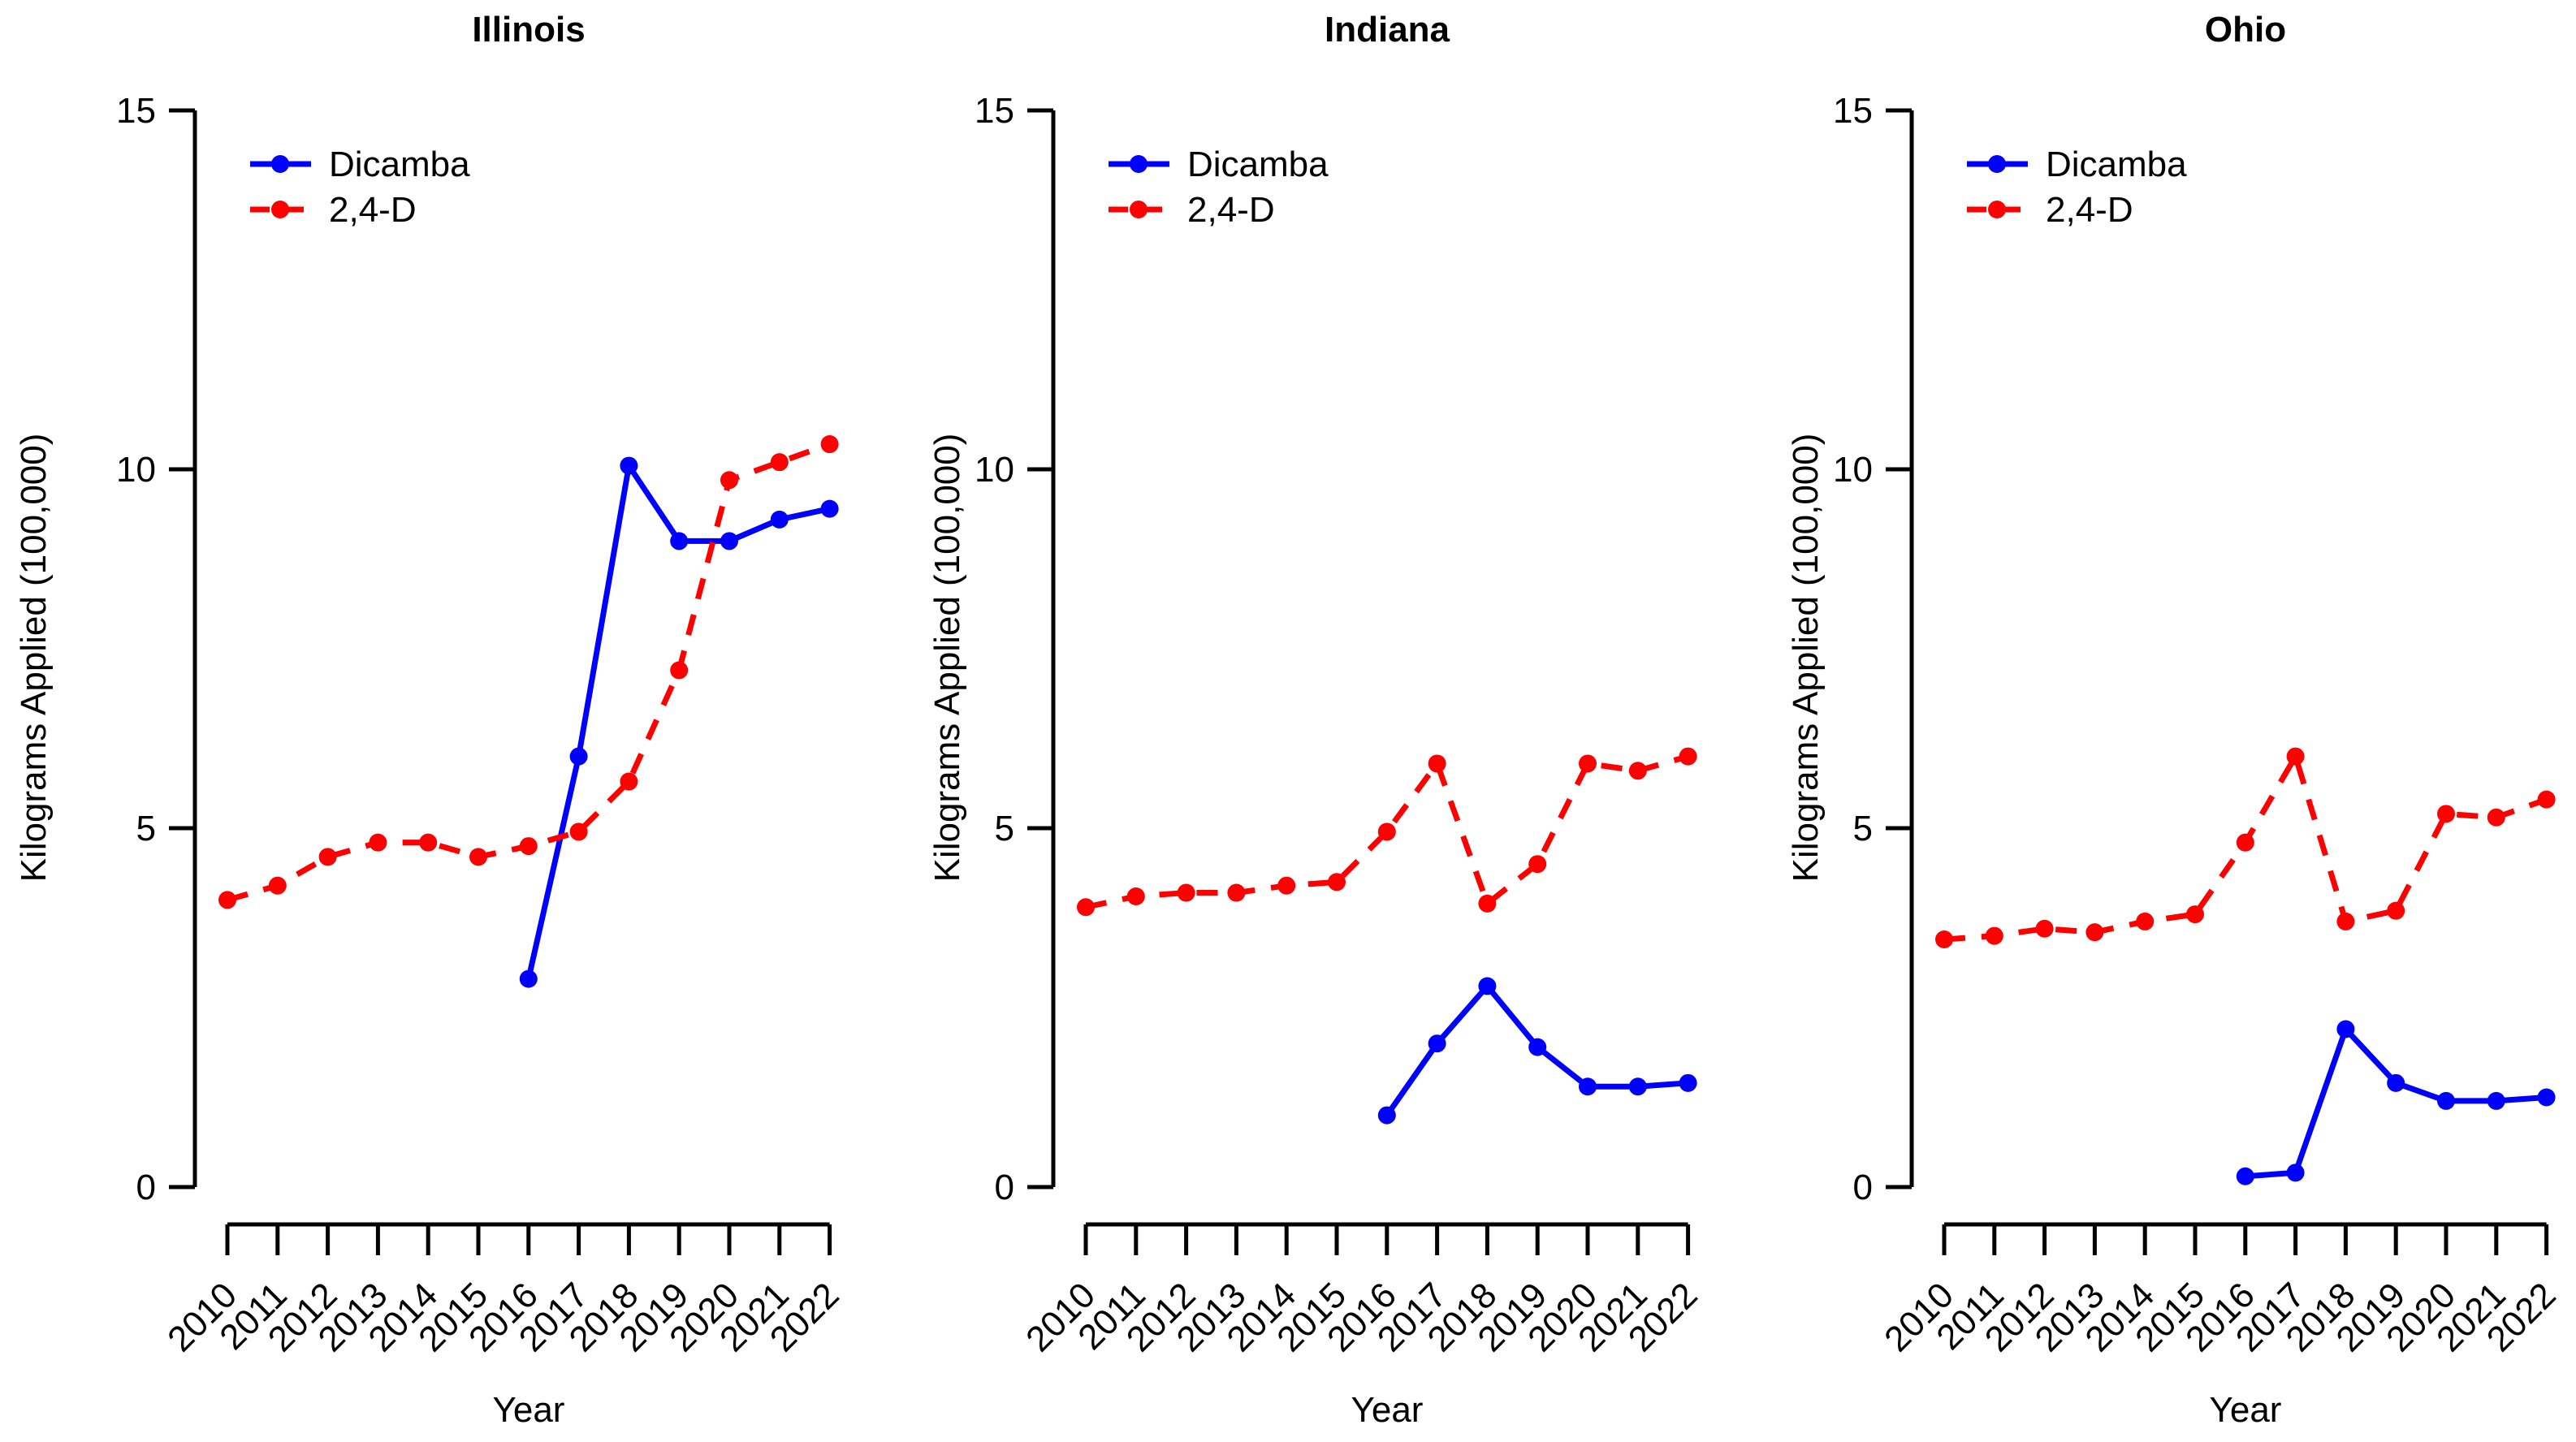  What do you see at coordinates (2246, 30) in the screenshot?
I see `panel-title: Ohio` at bounding box center [2246, 30].